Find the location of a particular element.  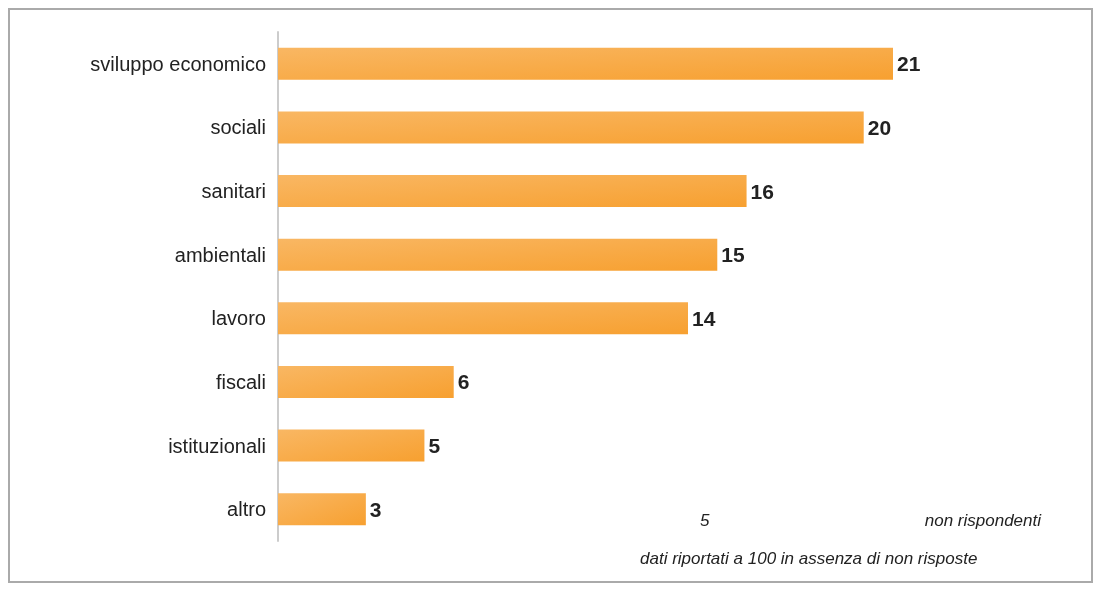

data-label: 6 is located at coordinates (463, 382).